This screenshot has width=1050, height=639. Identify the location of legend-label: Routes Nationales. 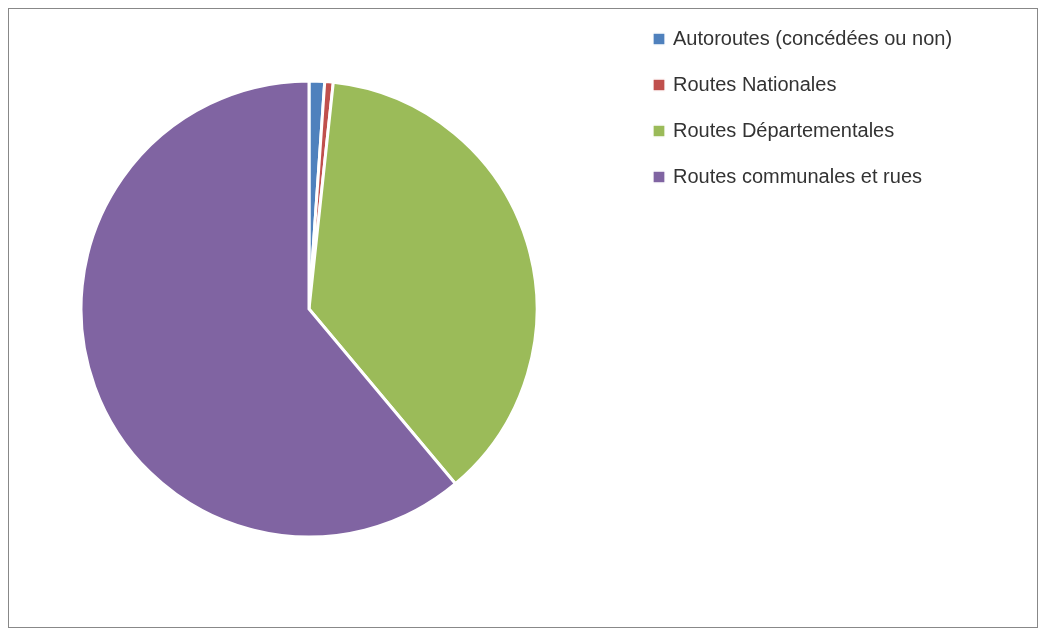
(755, 84).